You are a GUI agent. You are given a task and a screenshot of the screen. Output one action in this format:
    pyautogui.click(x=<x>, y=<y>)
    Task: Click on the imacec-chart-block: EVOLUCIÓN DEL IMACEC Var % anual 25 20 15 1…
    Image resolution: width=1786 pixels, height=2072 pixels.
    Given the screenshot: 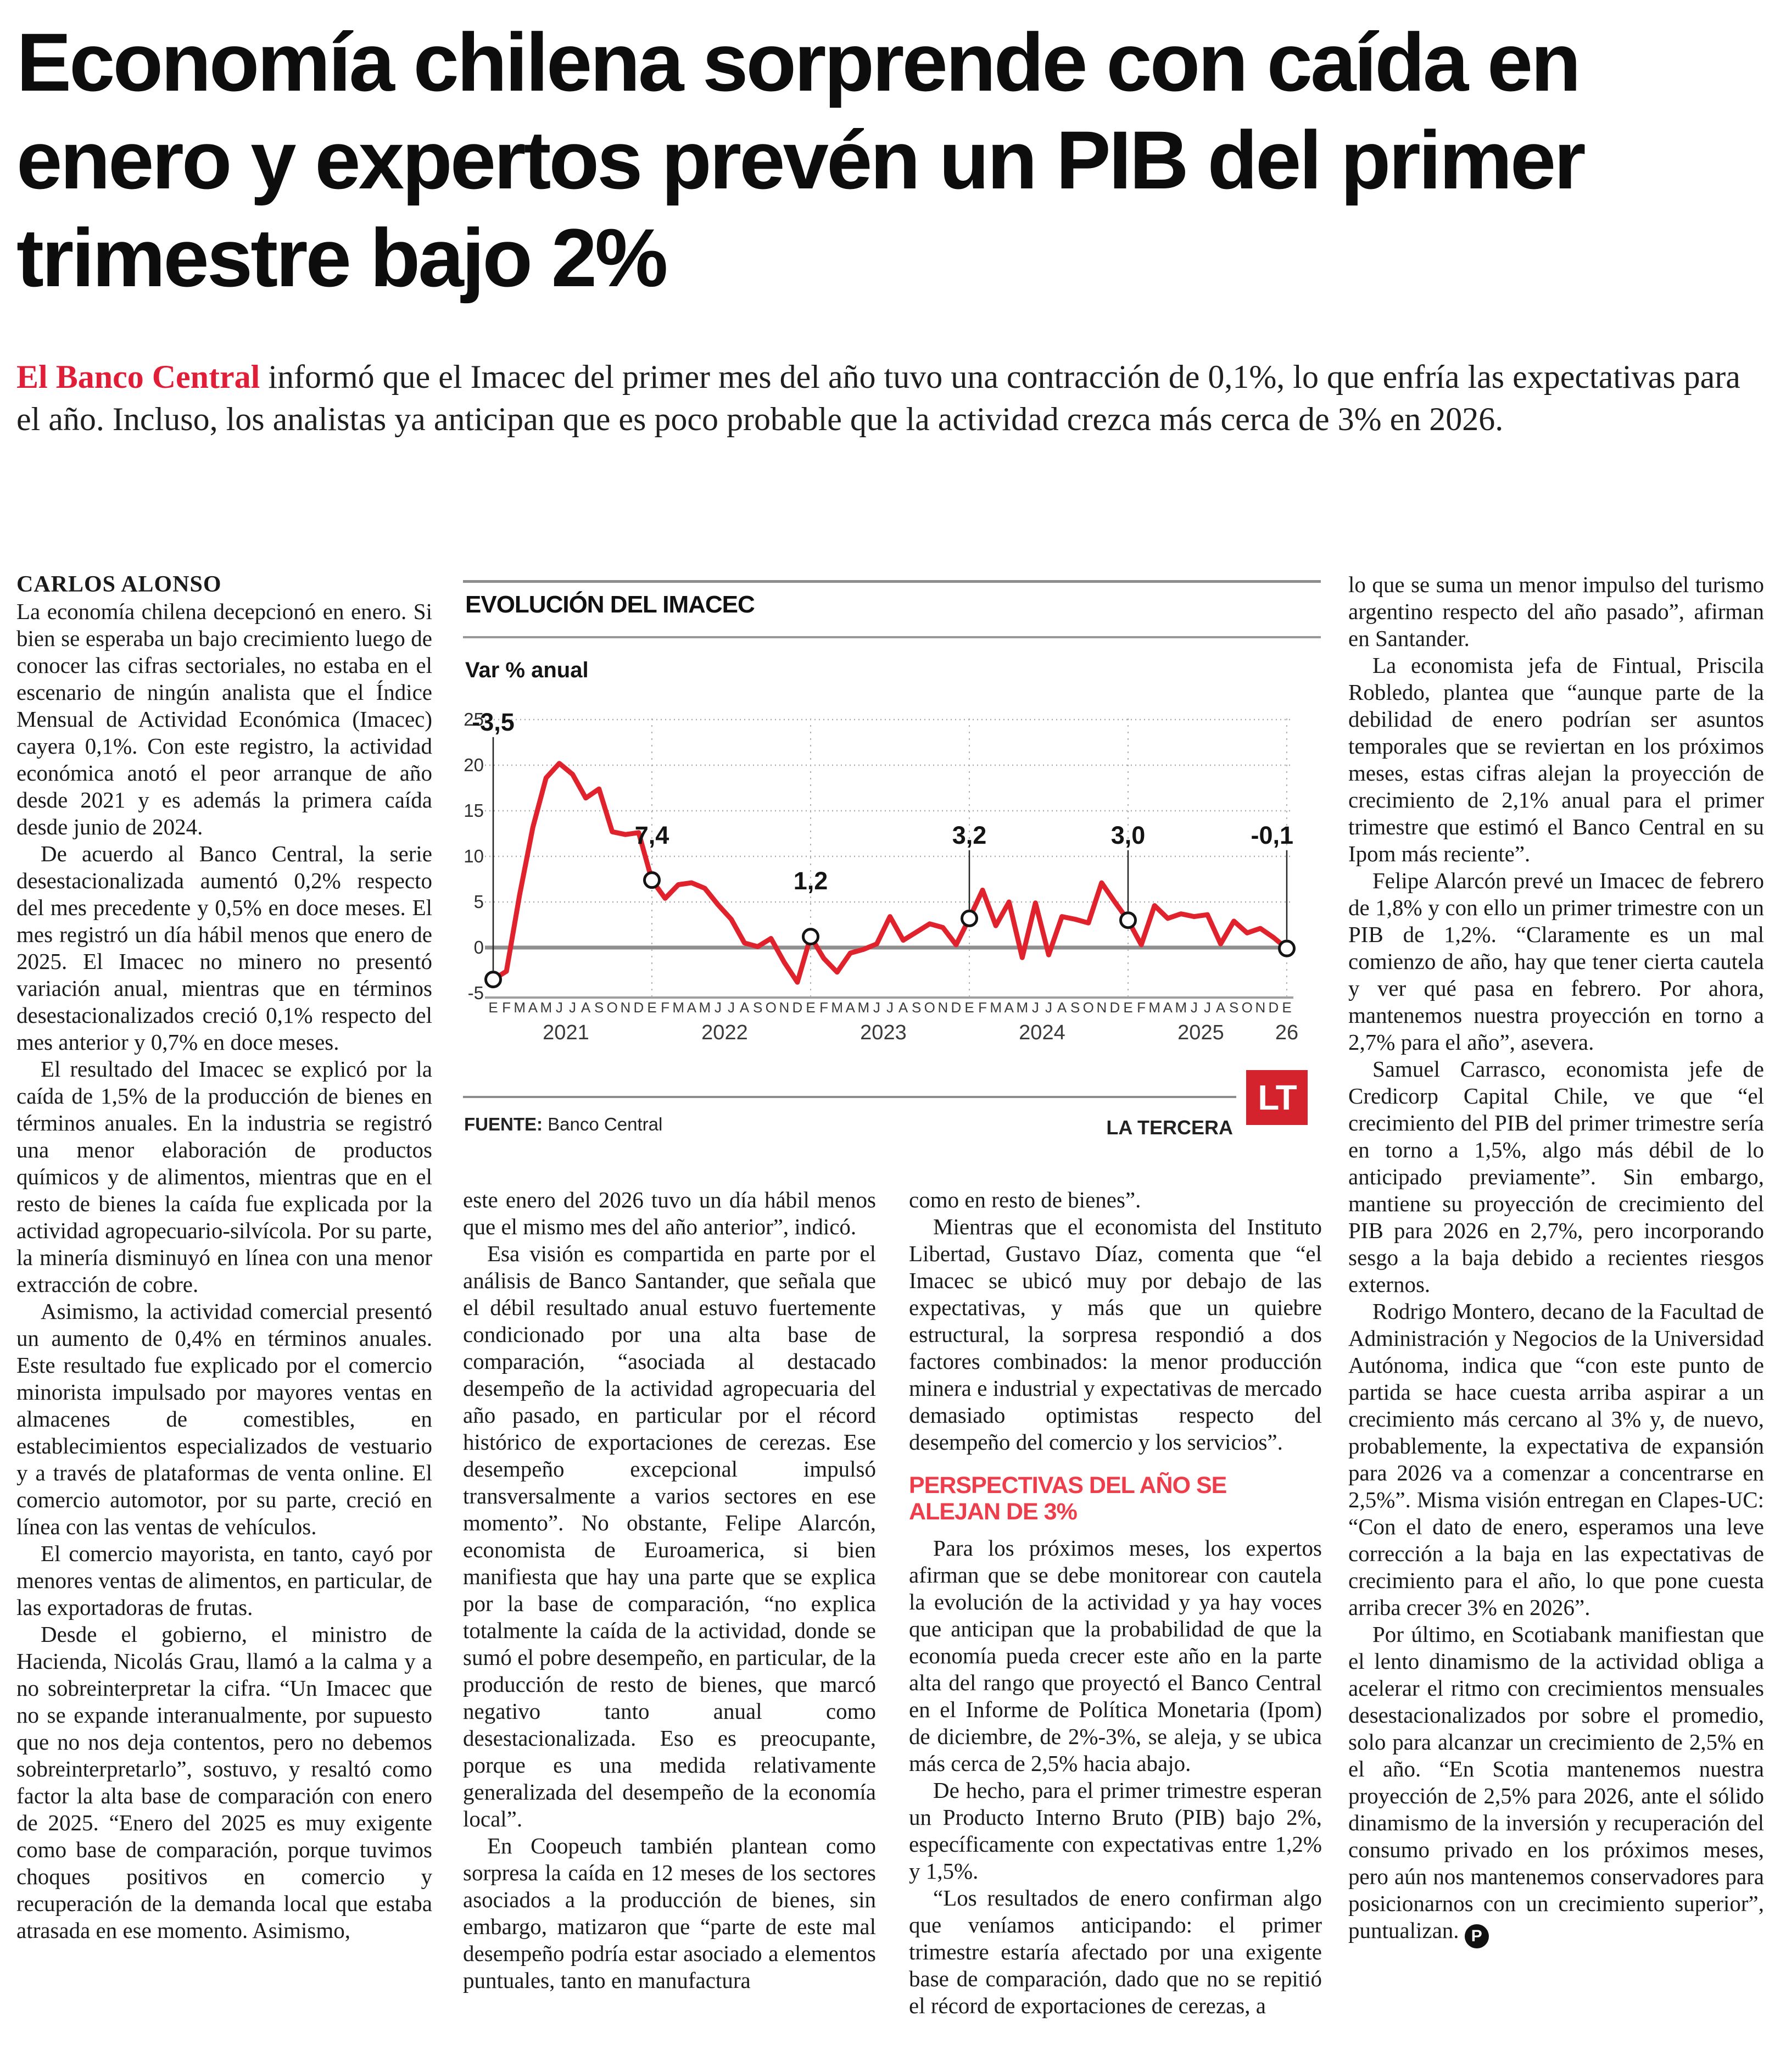 What is the action you would take?
    pyautogui.click(x=892, y=875)
    